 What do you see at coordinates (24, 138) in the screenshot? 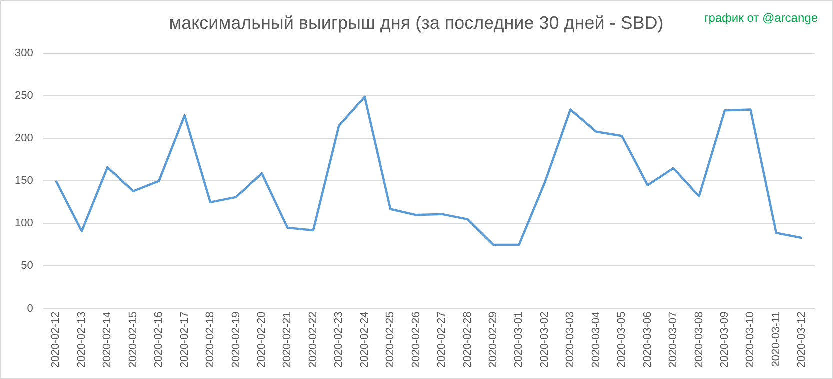
I see `y-tick-label: 200` at bounding box center [24, 138].